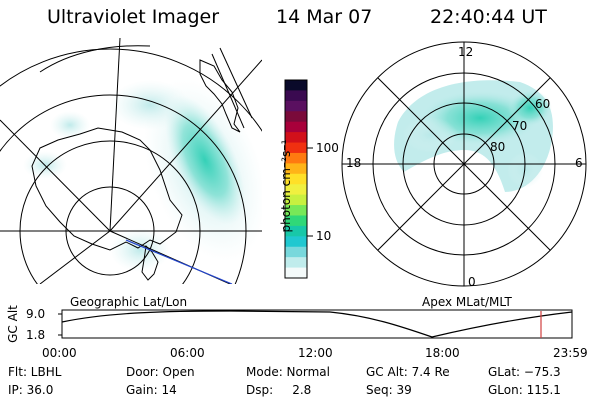 Image resolution: width=600 pixels, height=400 pixels. I want to click on time-label: 22:40:44 UT, so click(488, 17).